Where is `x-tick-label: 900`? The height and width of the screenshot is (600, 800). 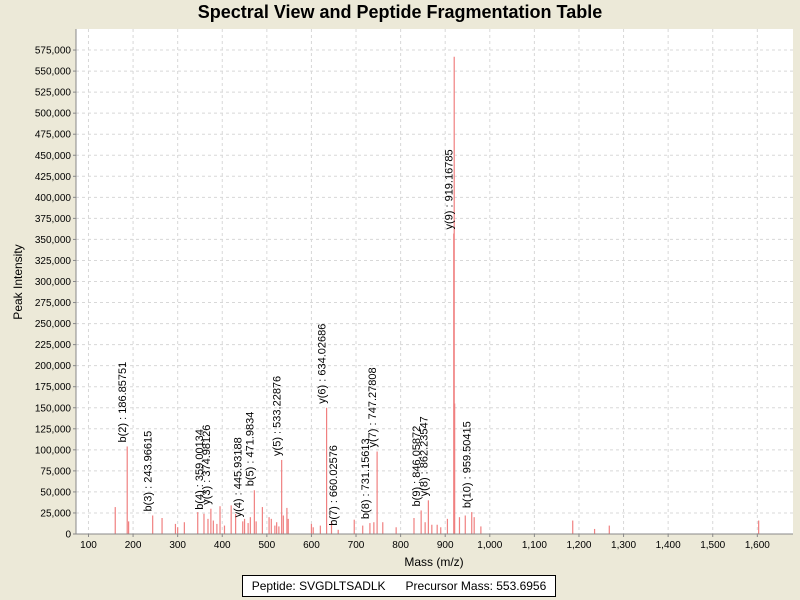
x-tick-label: 900 is located at coordinates (445, 545).